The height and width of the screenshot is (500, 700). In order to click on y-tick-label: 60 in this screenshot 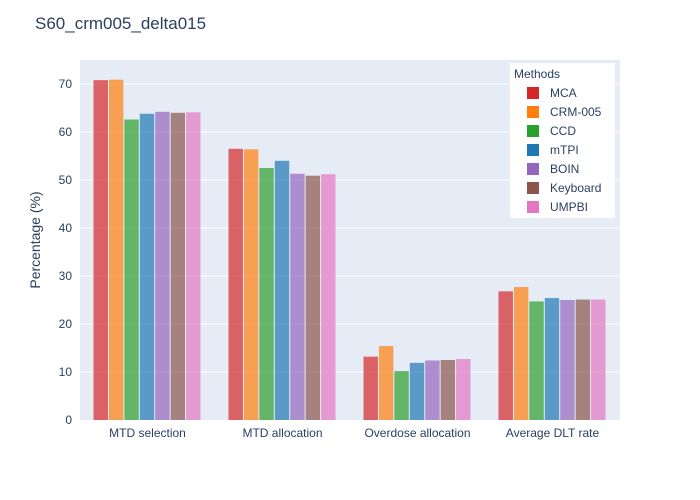, I will do `click(66, 132)`.